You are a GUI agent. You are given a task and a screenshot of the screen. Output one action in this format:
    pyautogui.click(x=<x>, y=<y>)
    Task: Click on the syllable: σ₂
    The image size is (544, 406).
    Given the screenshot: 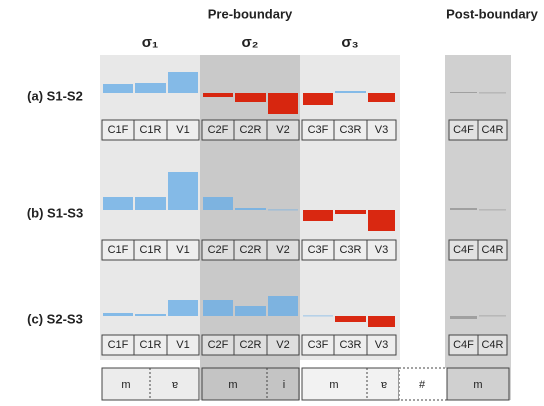 What is the action you would take?
    pyautogui.click(x=250, y=42)
    